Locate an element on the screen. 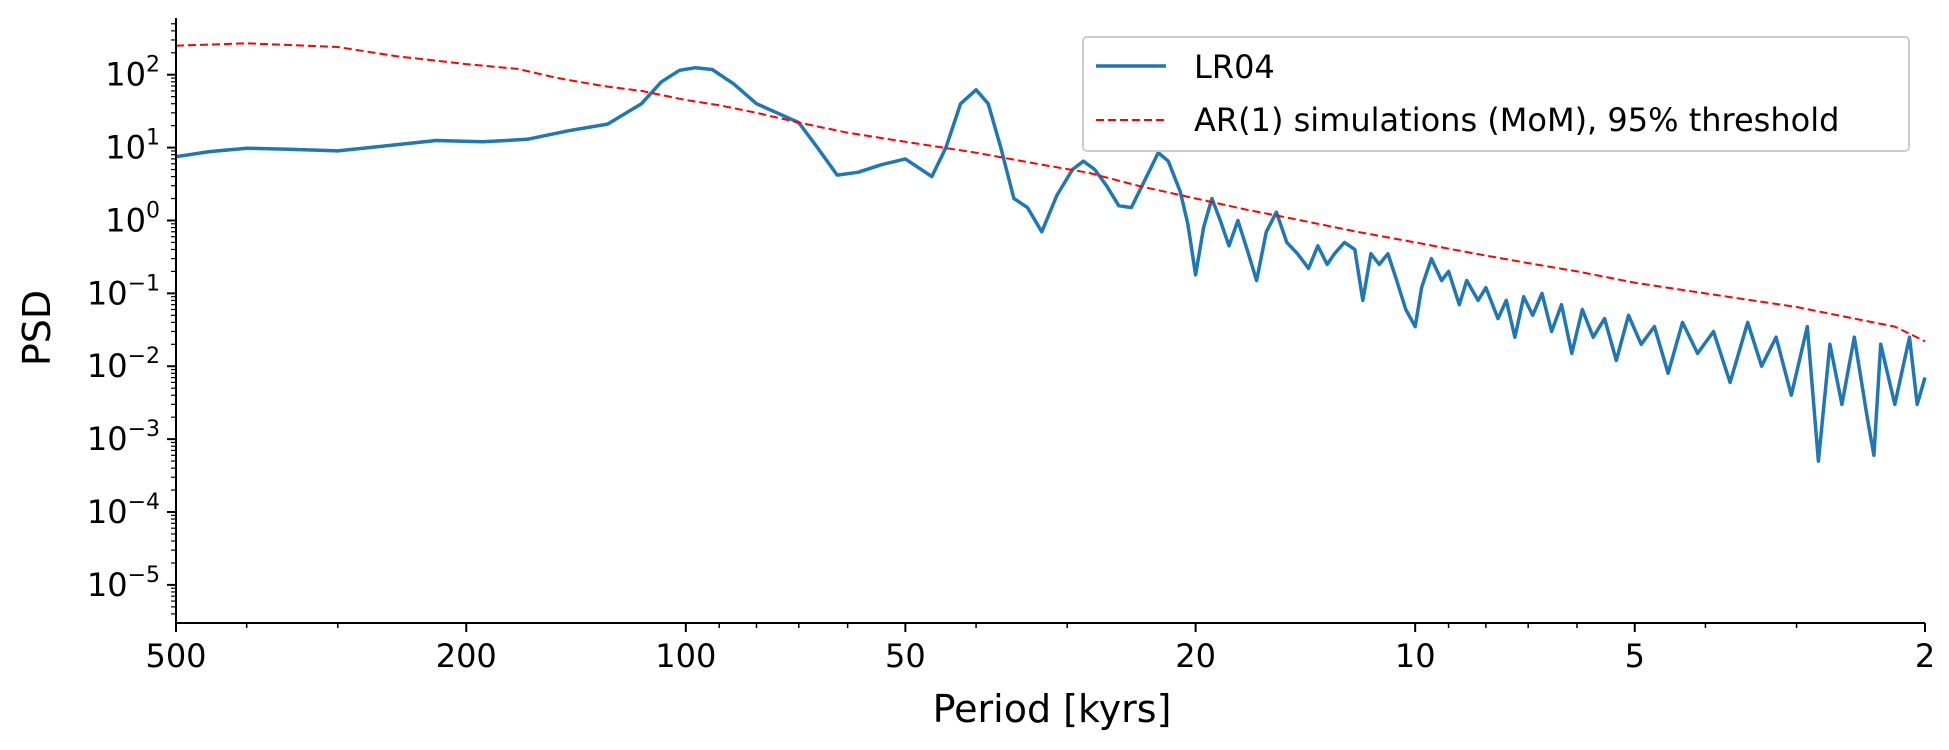 The width and height of the screenshot is (1949, 750). legend-box is located at coordinates (1496, 94).